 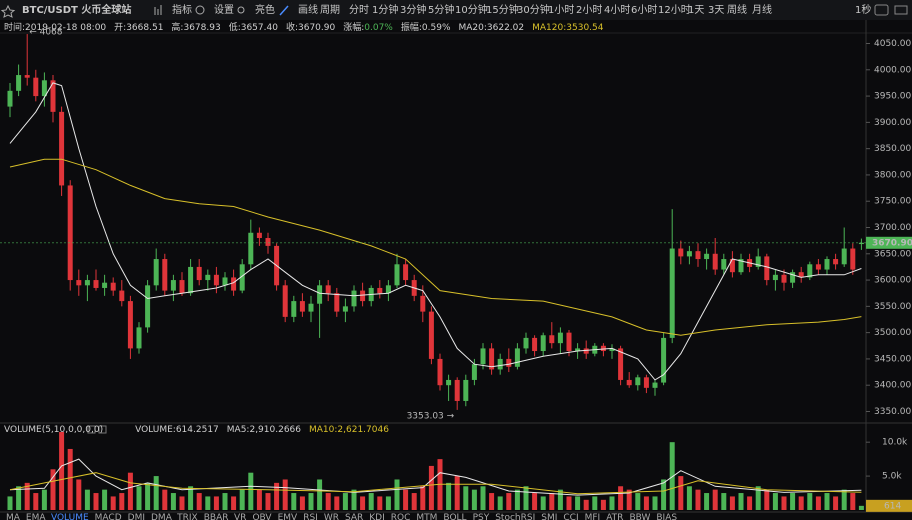 I want to click on period-button: 2小时, so click(x=589, y=10).